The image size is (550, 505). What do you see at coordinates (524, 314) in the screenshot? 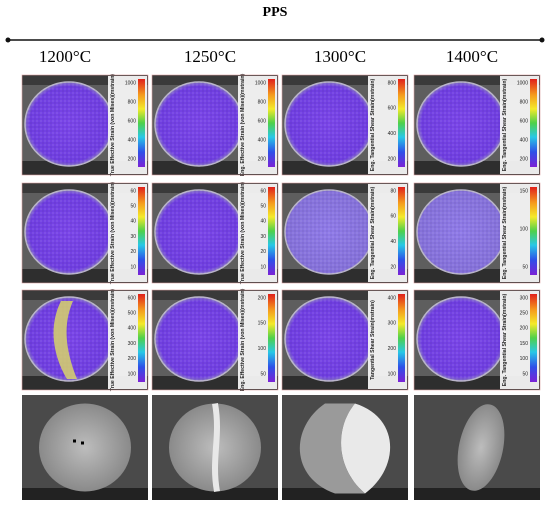
I see `colorbar-tick-label: 250` at bounding box center [524, 314].